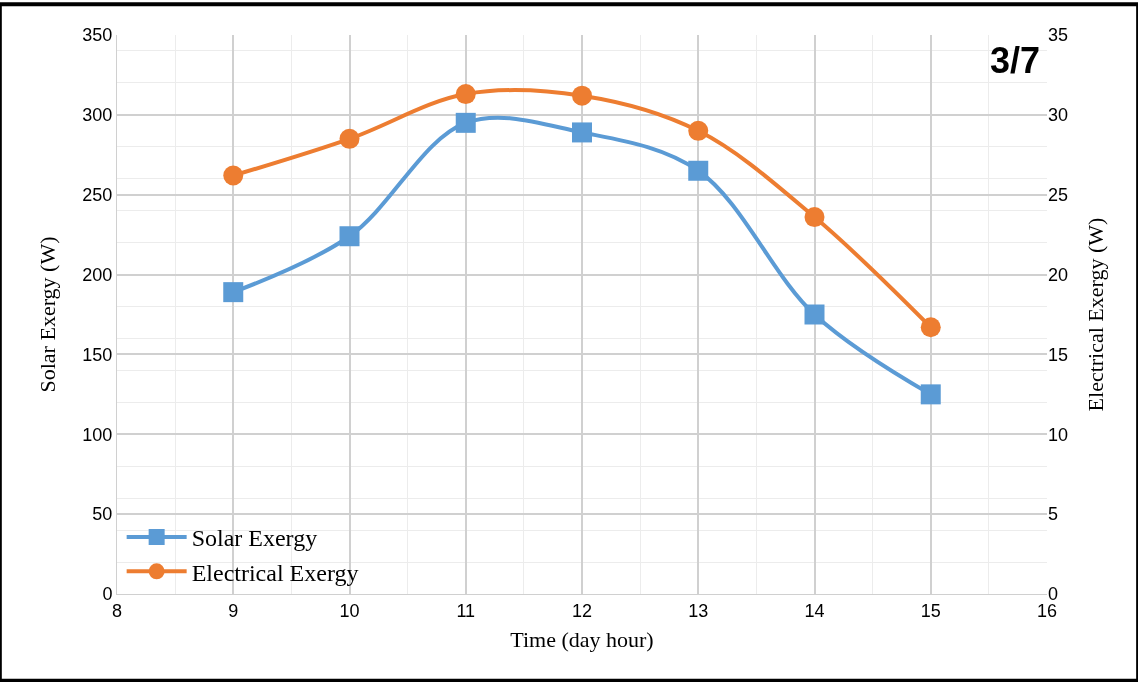 The image size is (1138, 682). I want to click on y-tick-label: 100, so click(97, 434).